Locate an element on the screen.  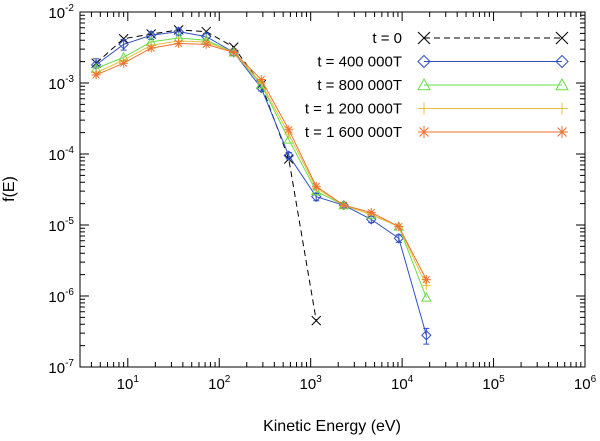
x-tick-label: 10³ is located at coordinates (311, 383).